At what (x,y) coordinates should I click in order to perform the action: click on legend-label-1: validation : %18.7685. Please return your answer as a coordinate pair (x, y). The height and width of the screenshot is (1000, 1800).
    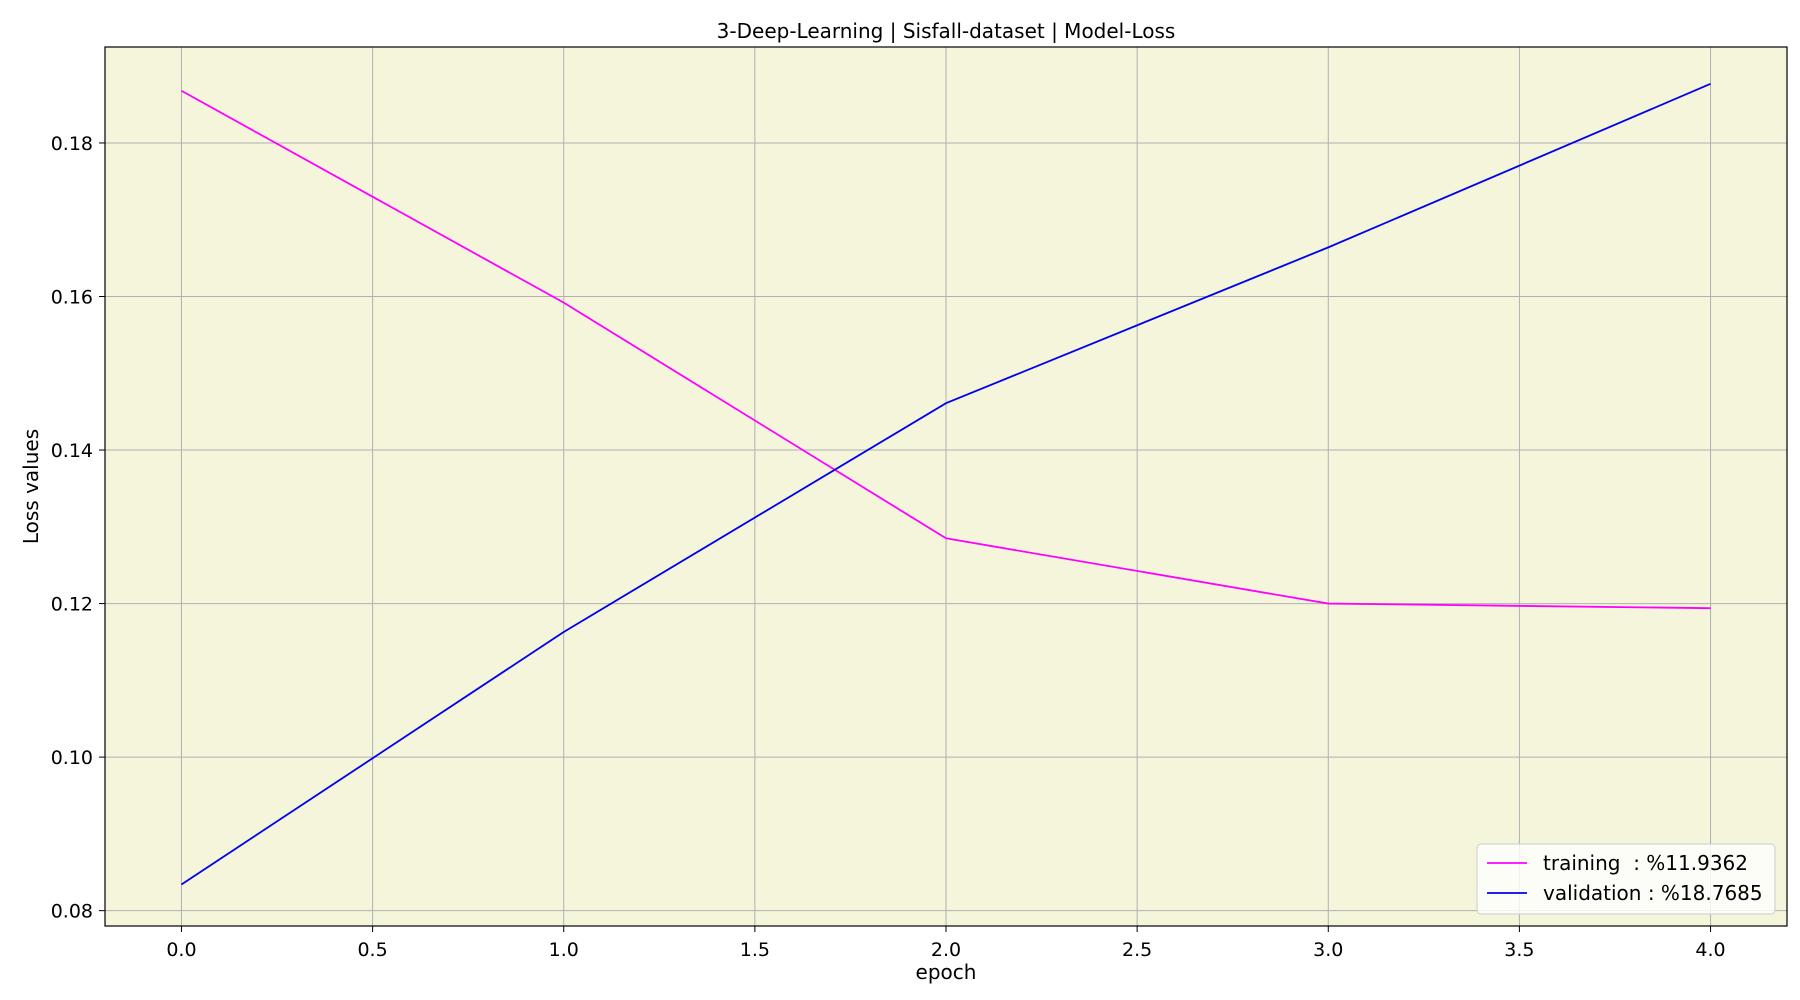
    Looking at the image, I should click on (1653, 893).